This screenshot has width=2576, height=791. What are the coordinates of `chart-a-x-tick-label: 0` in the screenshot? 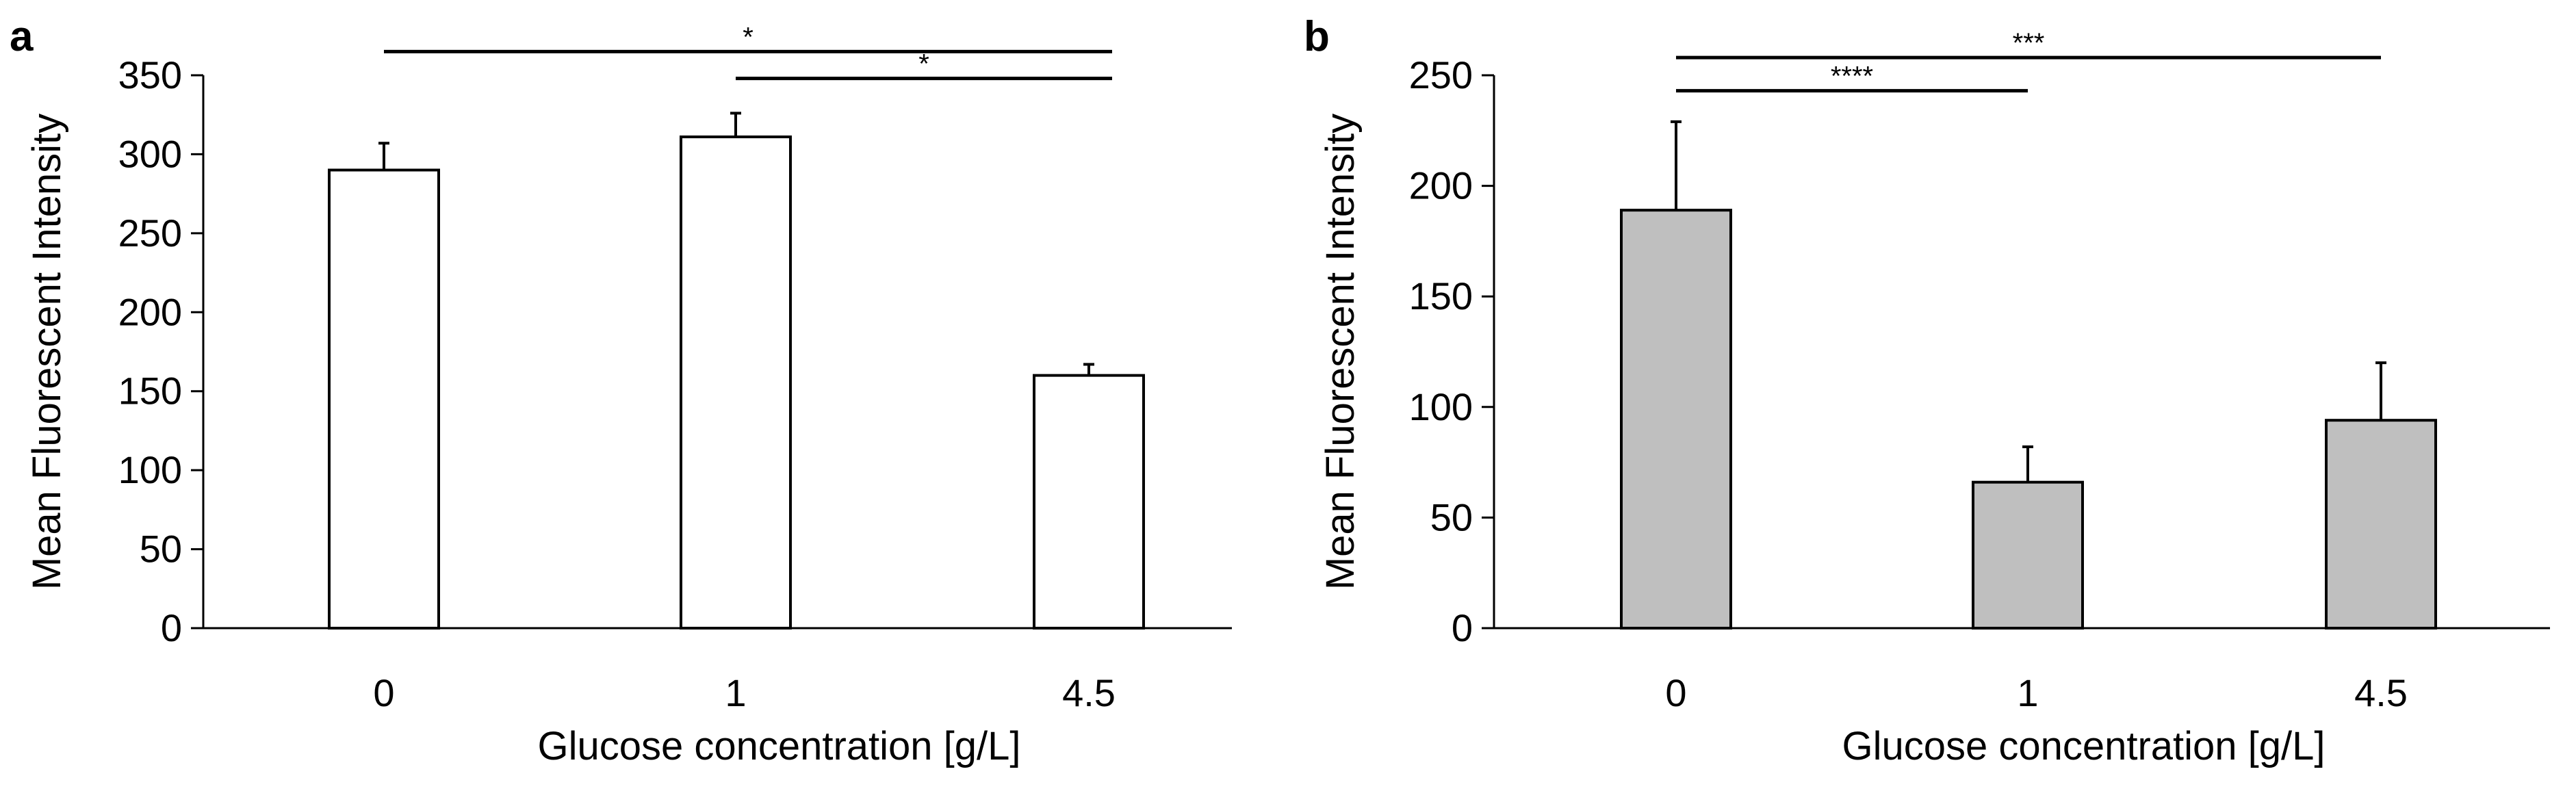 It's located at (383, 692).